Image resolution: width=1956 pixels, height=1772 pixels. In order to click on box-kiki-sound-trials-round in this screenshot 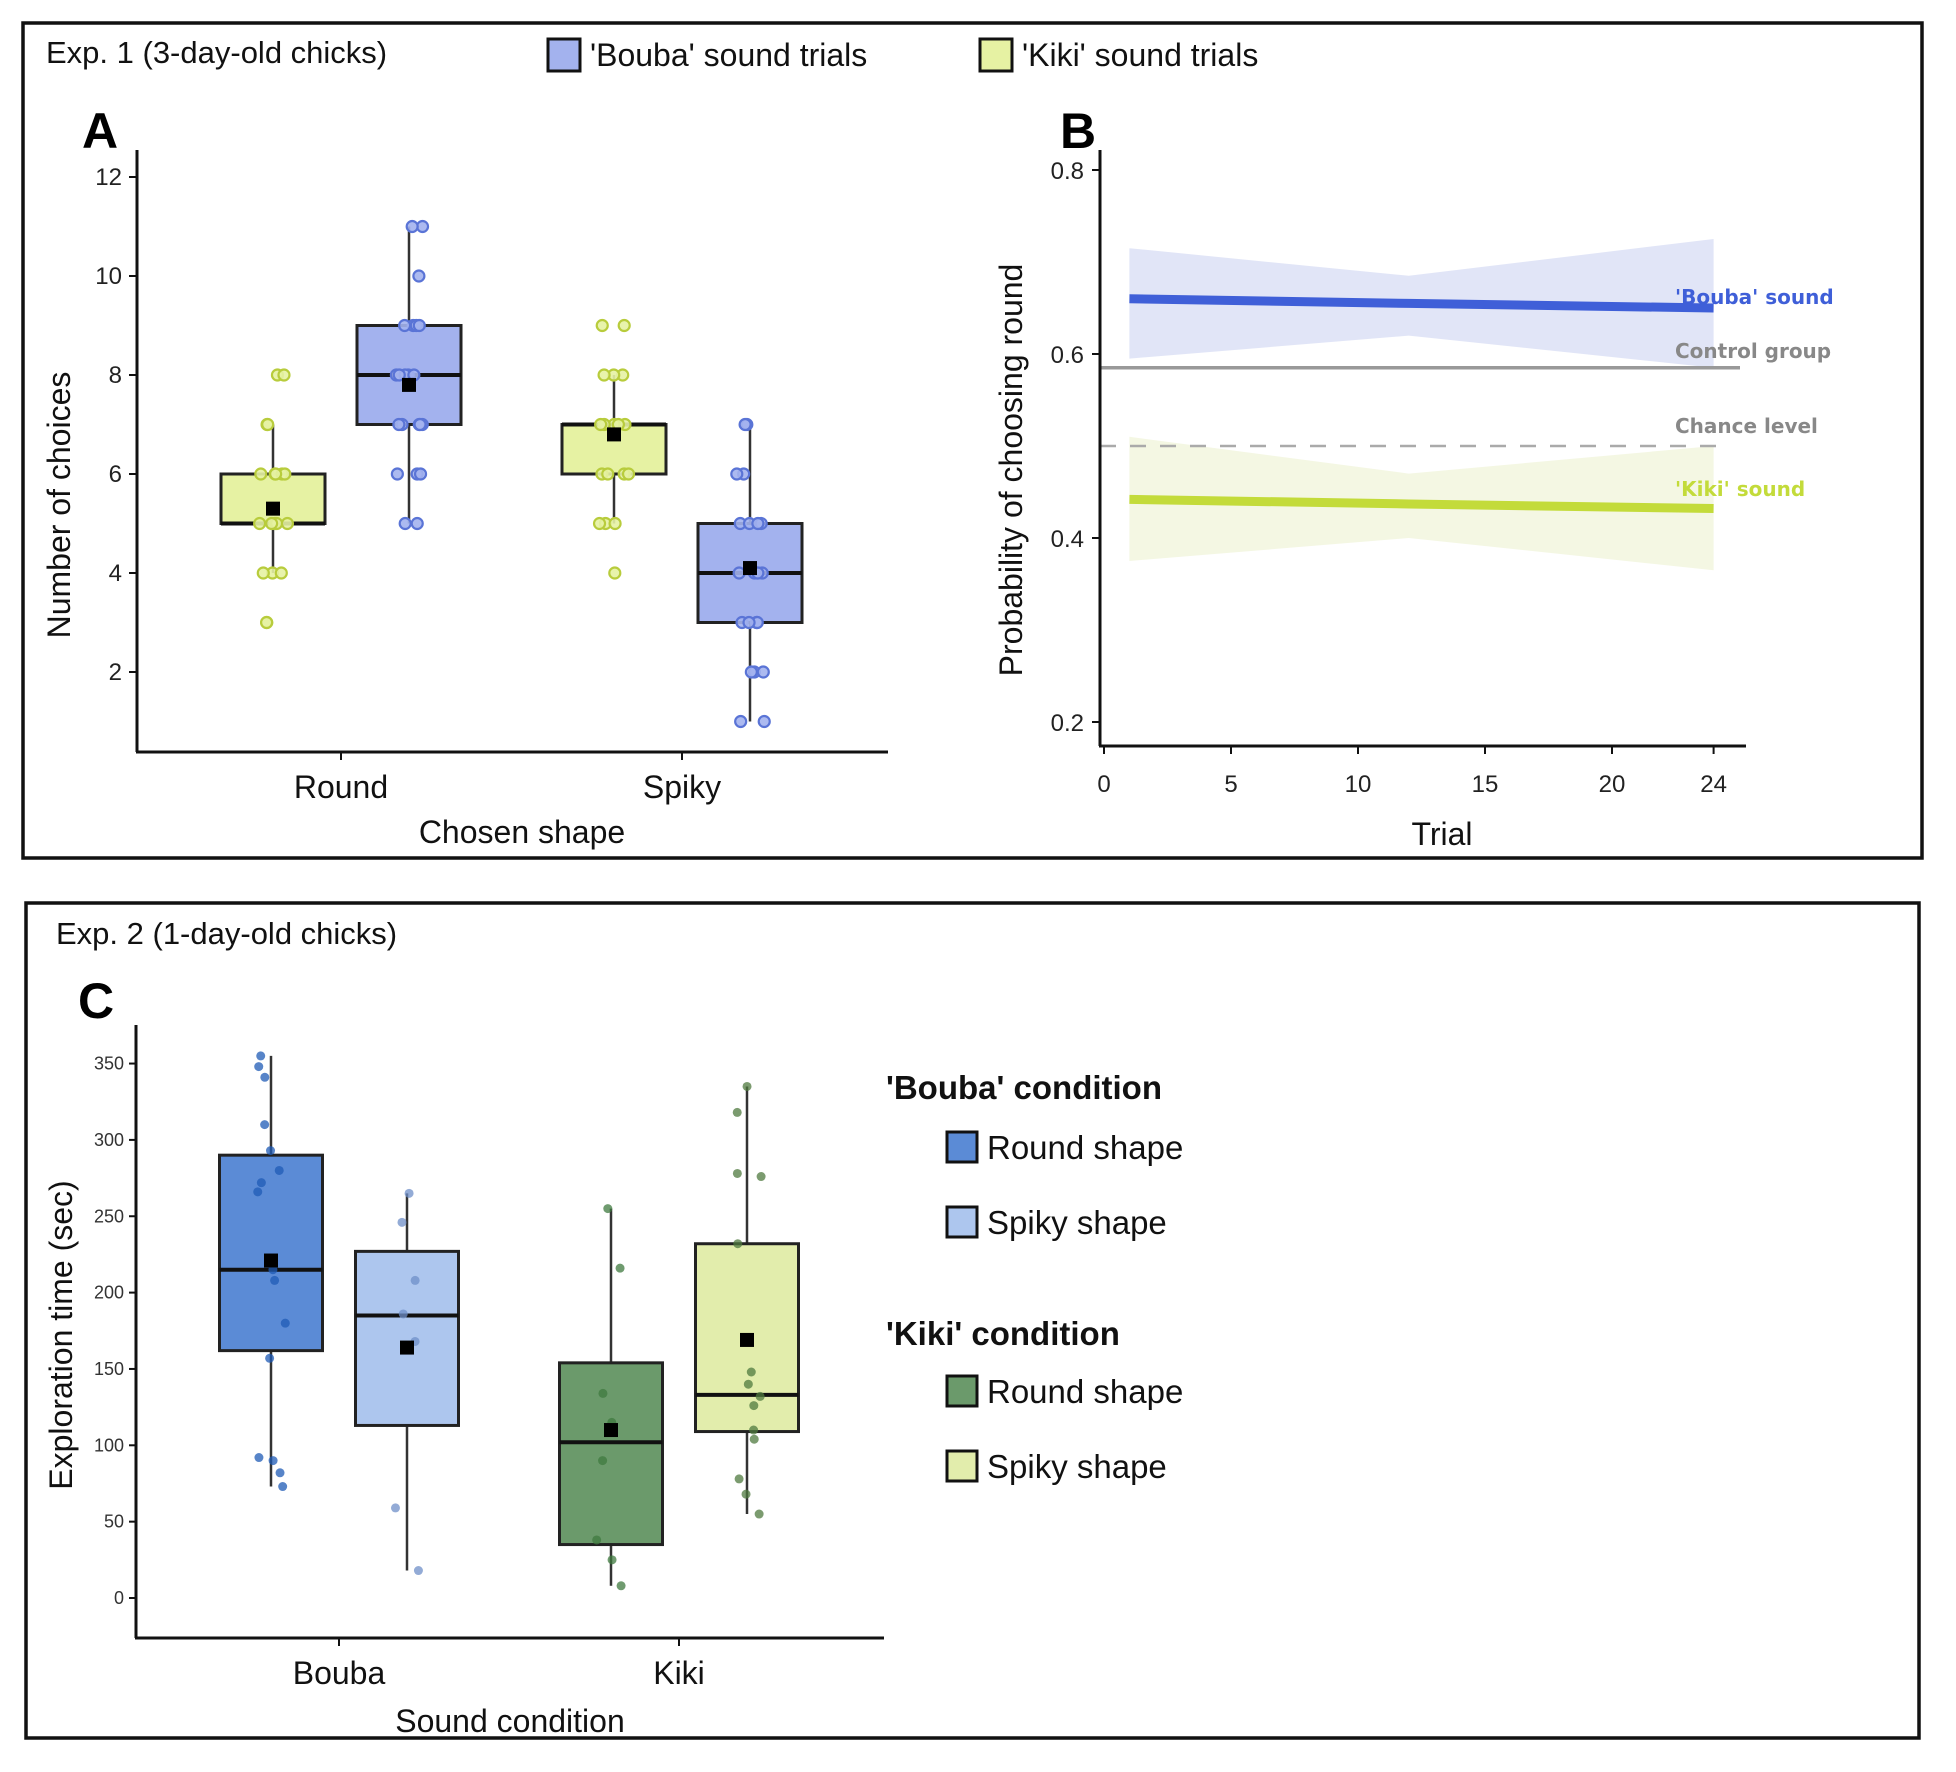, I will do `click(273, 499)`.